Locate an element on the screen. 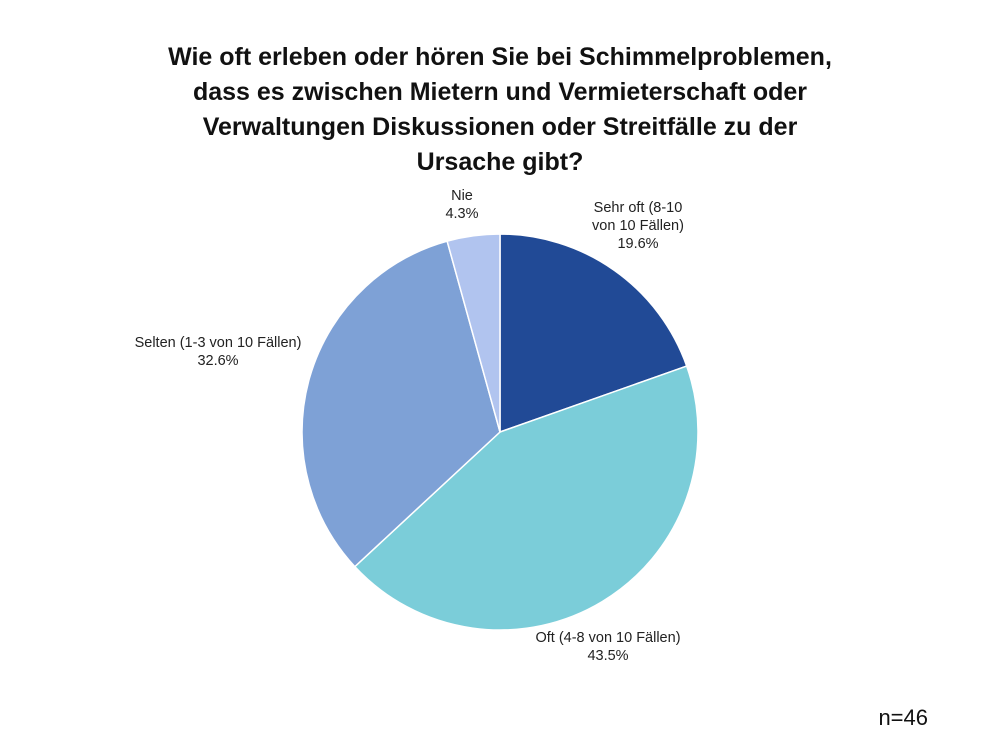 This screenshot has width=1000, height=750. pie-slice-label-3: Nie 4.3% is located at coordinates (461, 205).